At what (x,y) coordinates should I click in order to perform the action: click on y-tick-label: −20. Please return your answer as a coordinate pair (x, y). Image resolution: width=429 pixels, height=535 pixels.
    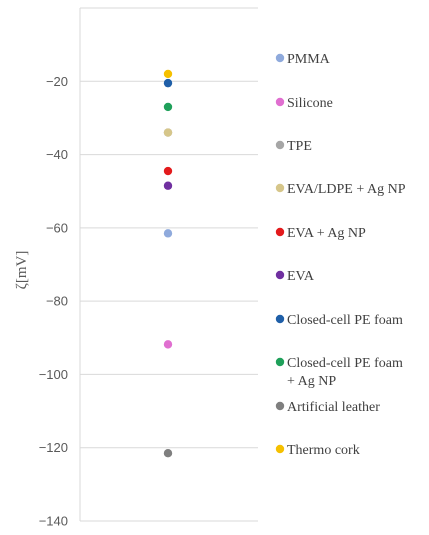
    Looking at the image, I should click on (57, 81).